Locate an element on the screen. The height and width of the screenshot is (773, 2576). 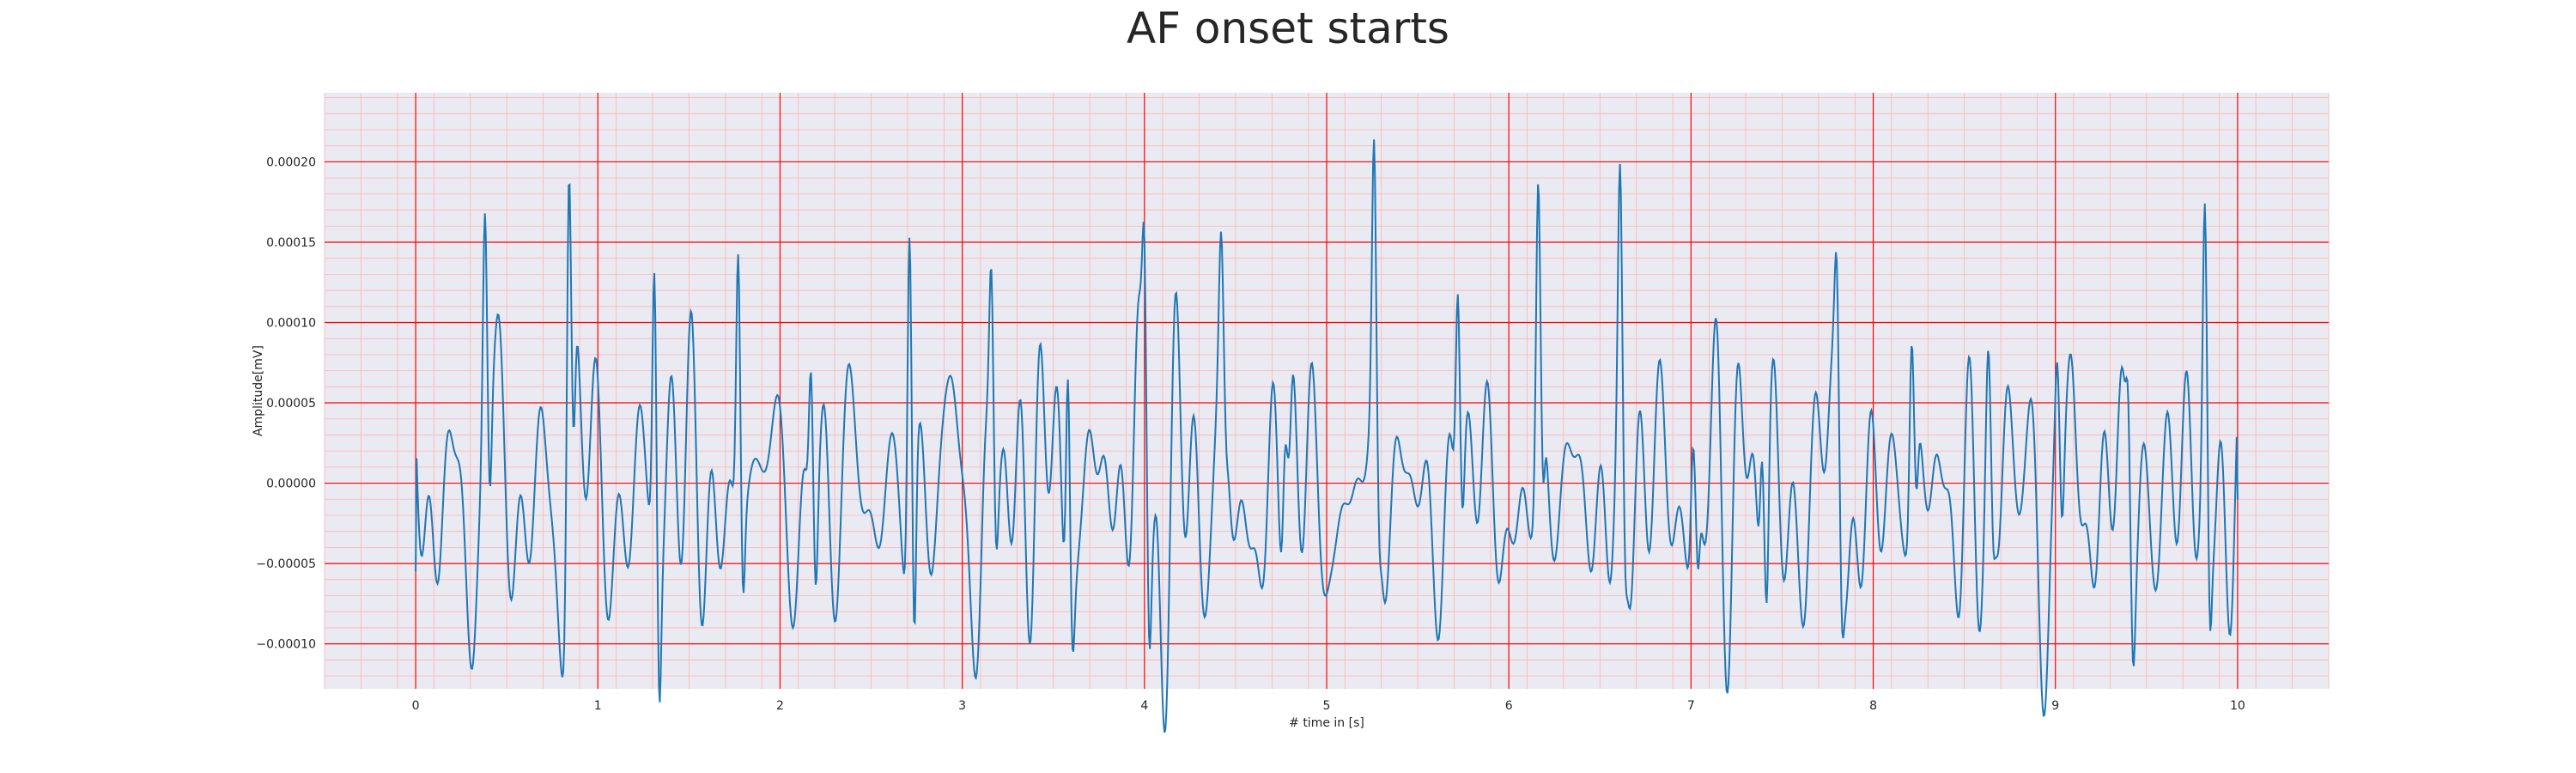
x-tick-label: 6 is located at coordinates (1509, 706).